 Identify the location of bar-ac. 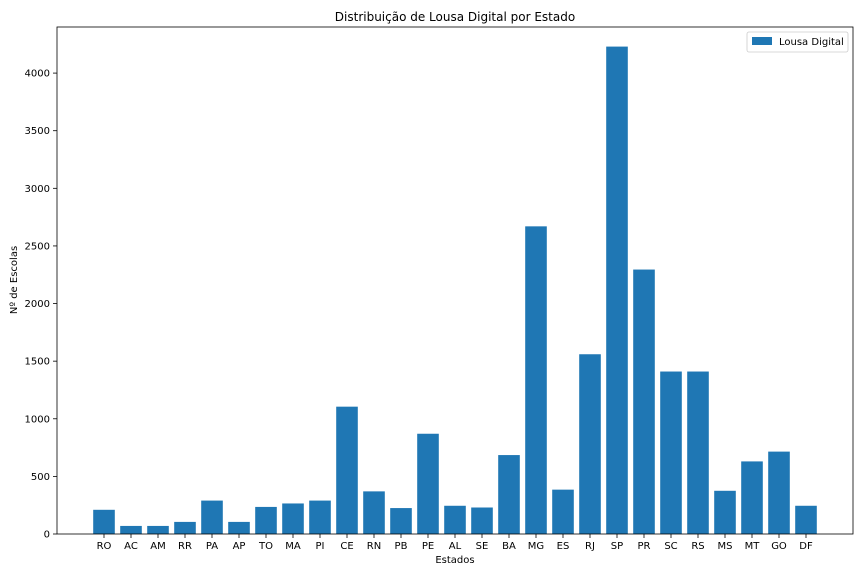
(131, 529).